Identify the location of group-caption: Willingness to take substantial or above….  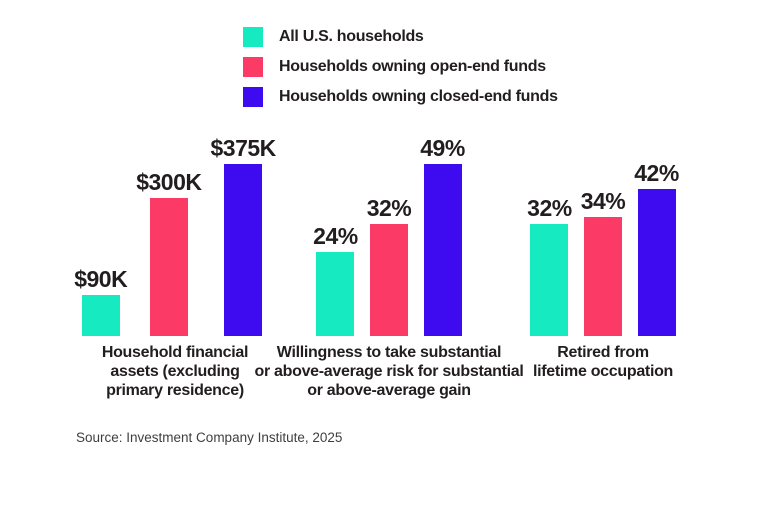
(389, 371).